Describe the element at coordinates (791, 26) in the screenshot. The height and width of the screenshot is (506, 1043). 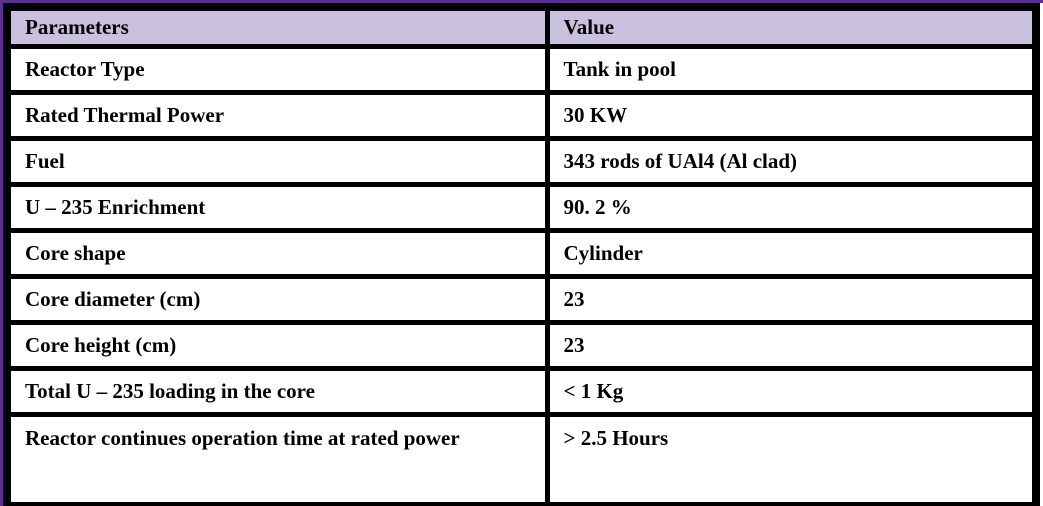
I see `column-header-value: Value` at that location.